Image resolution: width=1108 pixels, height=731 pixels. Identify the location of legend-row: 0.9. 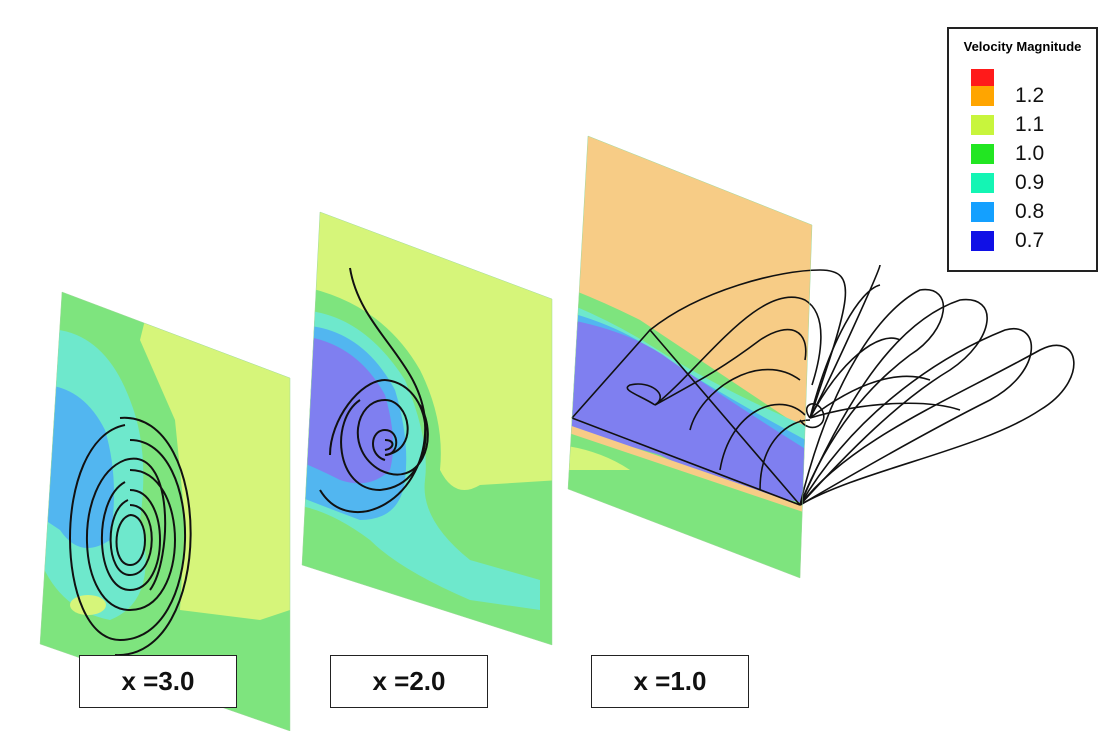
(1028, 186).